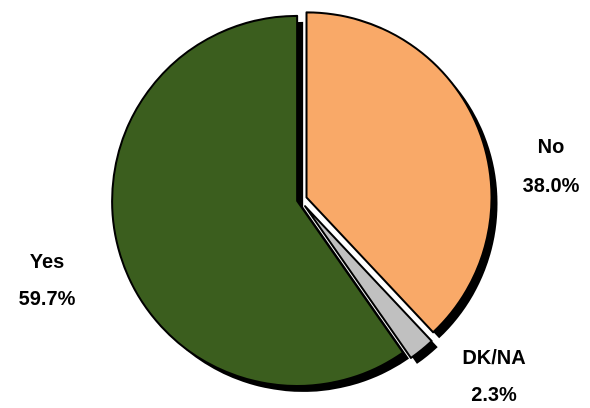 The width and height of the screenshot is (590, 408). What do you see at coordinates (47, 262) in the screenshot?
I see `category-label-yes: Yes` at bounding box center [47, 262].